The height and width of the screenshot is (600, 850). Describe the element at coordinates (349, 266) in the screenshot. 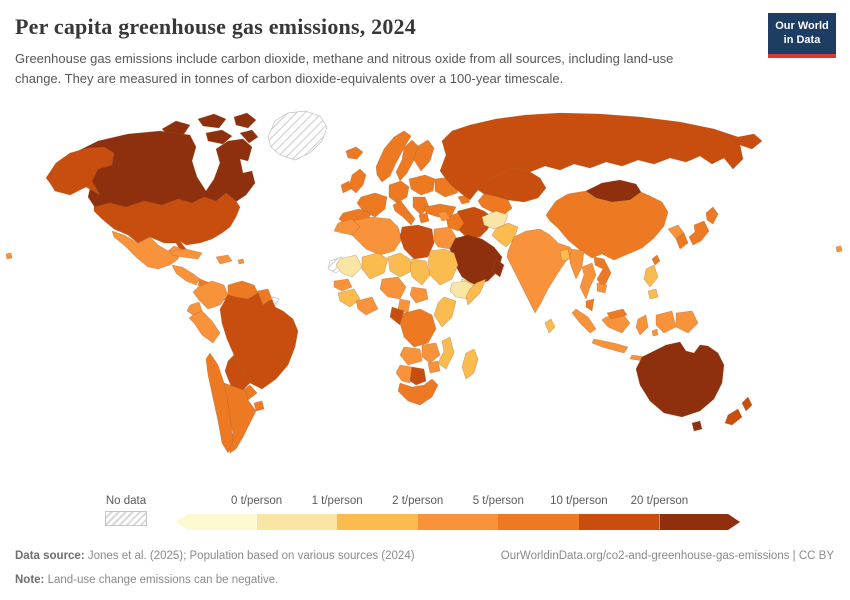

I see `region-mauritania` at that location.